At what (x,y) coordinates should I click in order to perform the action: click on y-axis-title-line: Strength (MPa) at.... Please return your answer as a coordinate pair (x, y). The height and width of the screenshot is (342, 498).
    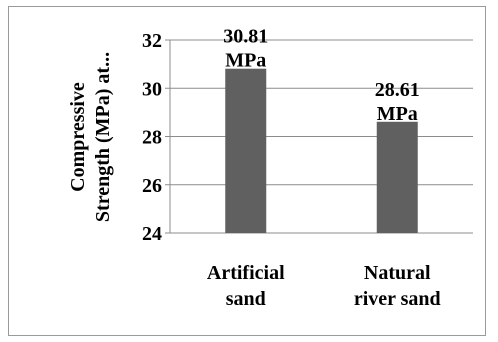
    Looking at the image, I should click on (103, 137).